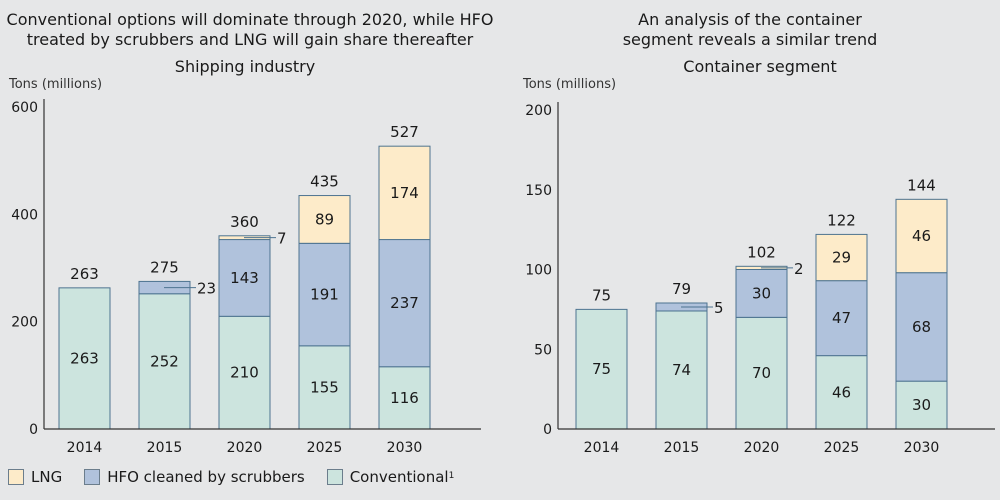  Describe the element at coordinates (324, 182) in the screenshot. I see `total-label-shipping-2025: 435` at that location.